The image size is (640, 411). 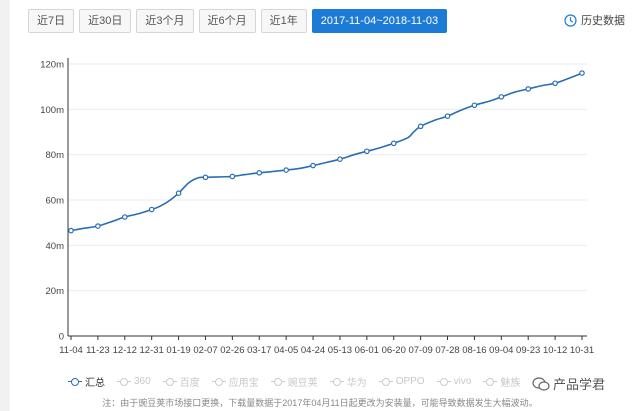 I want to click on wechat-icon, so click(x=541, y=383).